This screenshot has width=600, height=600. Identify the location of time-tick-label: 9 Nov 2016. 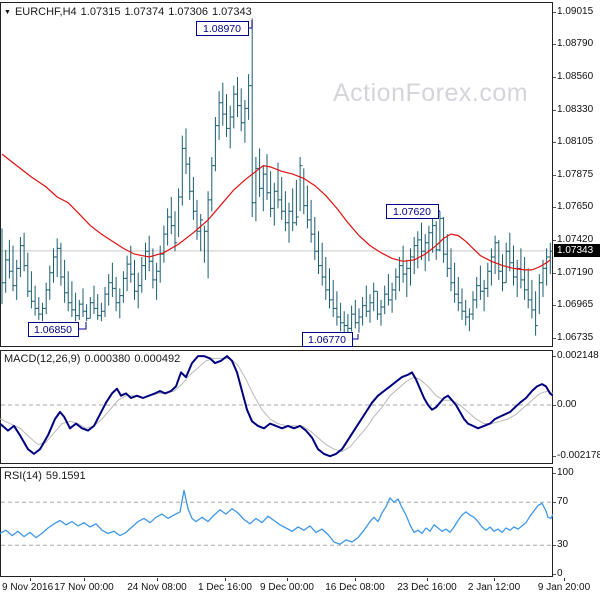
(28, 587).